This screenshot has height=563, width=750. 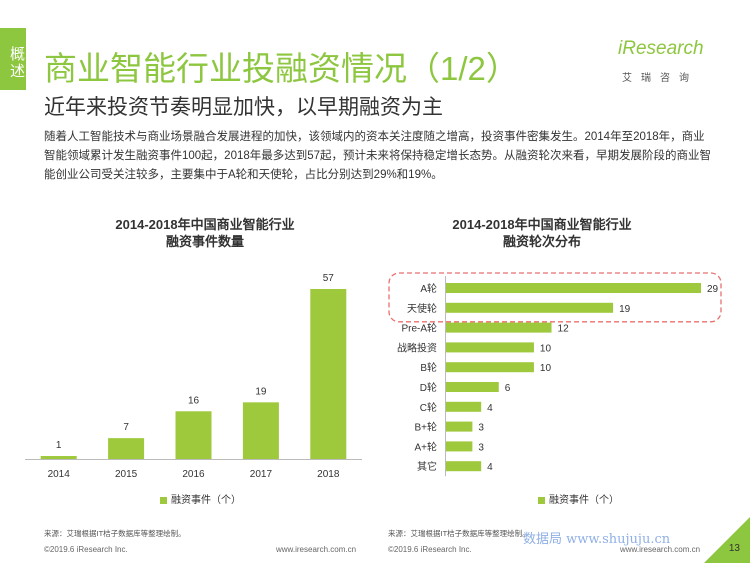 I want to click on data-label-D轮: 6, so click(x=508, y=388).